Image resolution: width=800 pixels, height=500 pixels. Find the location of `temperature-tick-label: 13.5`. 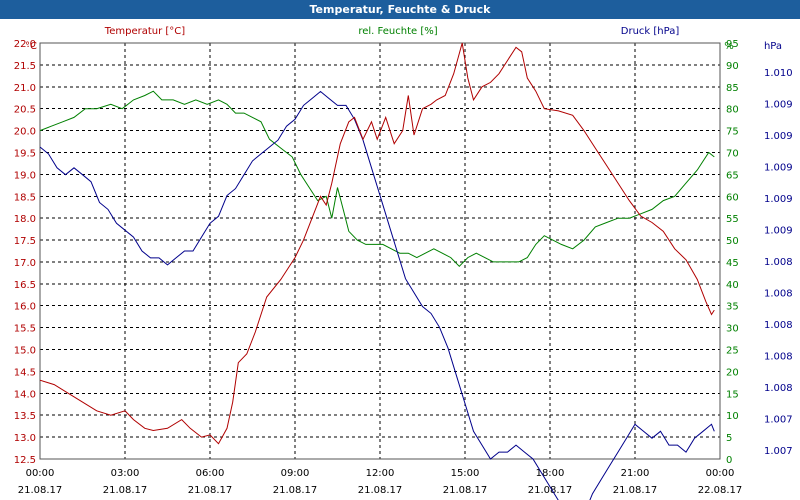

temperature-tick-label: 13.5 is located at coordinates (25, 416).